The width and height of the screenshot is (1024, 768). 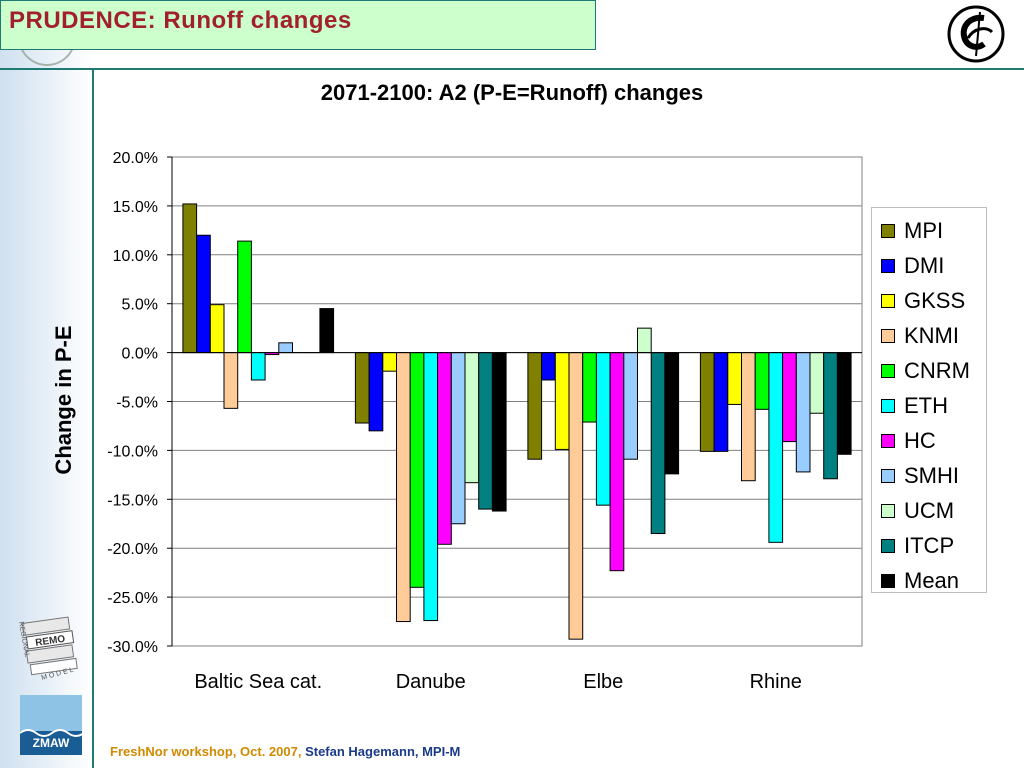 What do you see at coordinates (924, 265) in the screenshot?
I see `legend-label: DMI` at bounding box center [924, 265].